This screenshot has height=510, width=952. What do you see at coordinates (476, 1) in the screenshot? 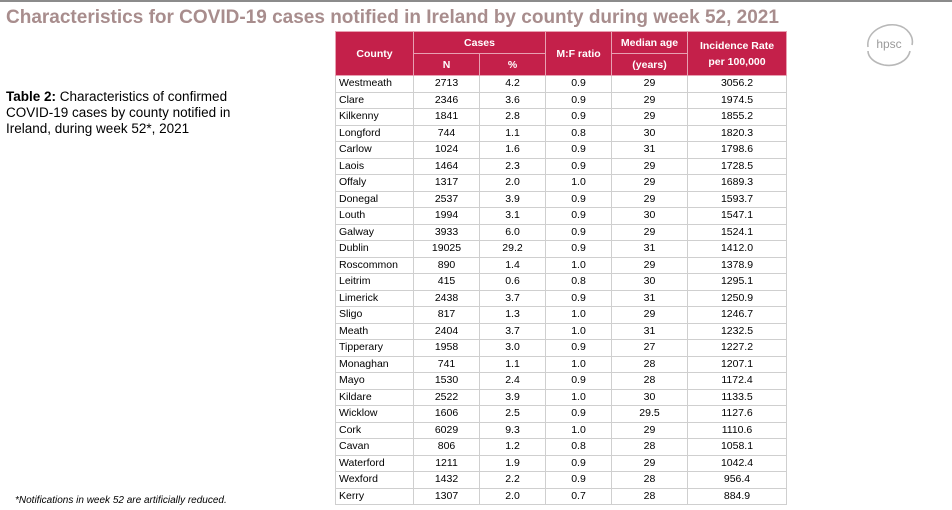
I see `top-border` at bounding box center [476, 1].